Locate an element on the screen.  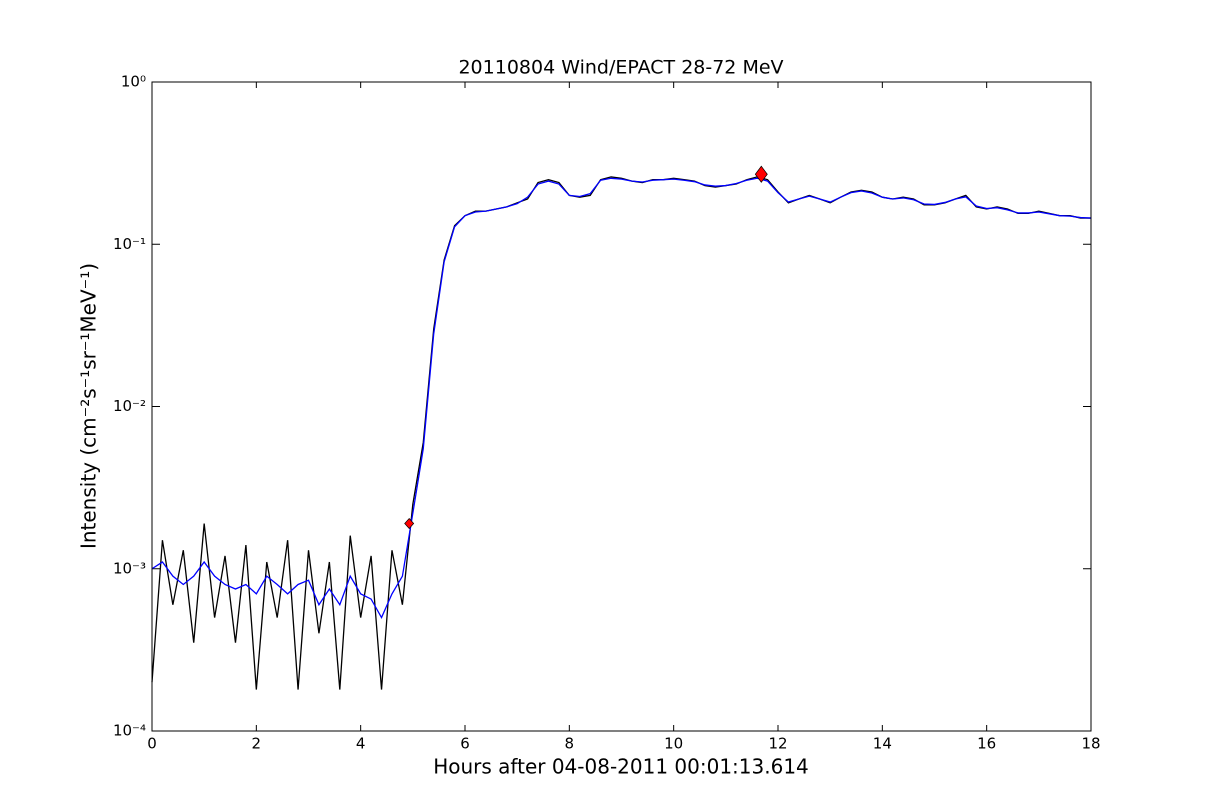
x-tick-label: 0 is located at coordinates (152, 744).